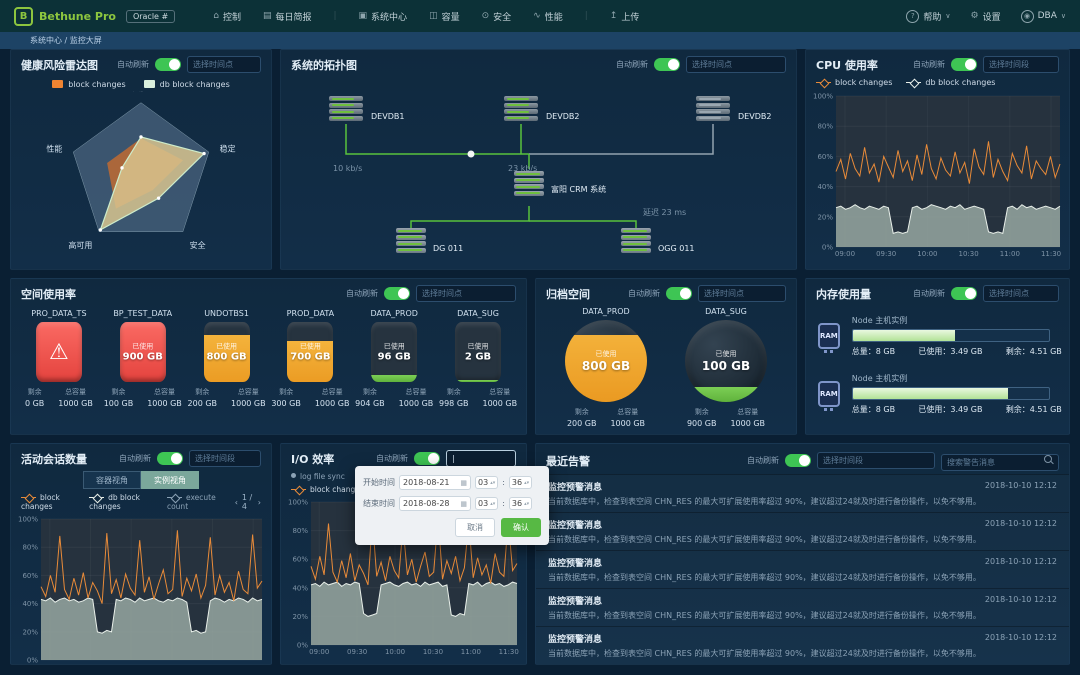 This screenshot has height=675, width=1080. Describe the element at coordinates (913, 16) in the screenshot. I see `help-icon: ?` at that location.